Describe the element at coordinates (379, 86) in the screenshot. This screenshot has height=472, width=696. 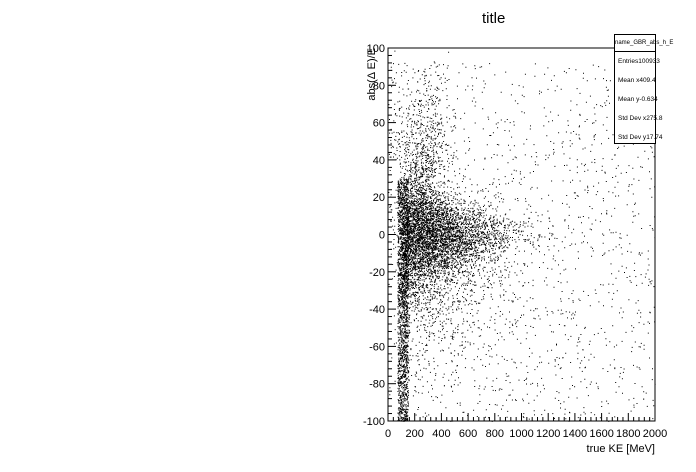
I see `y-tick-label-80: 80` at that location.